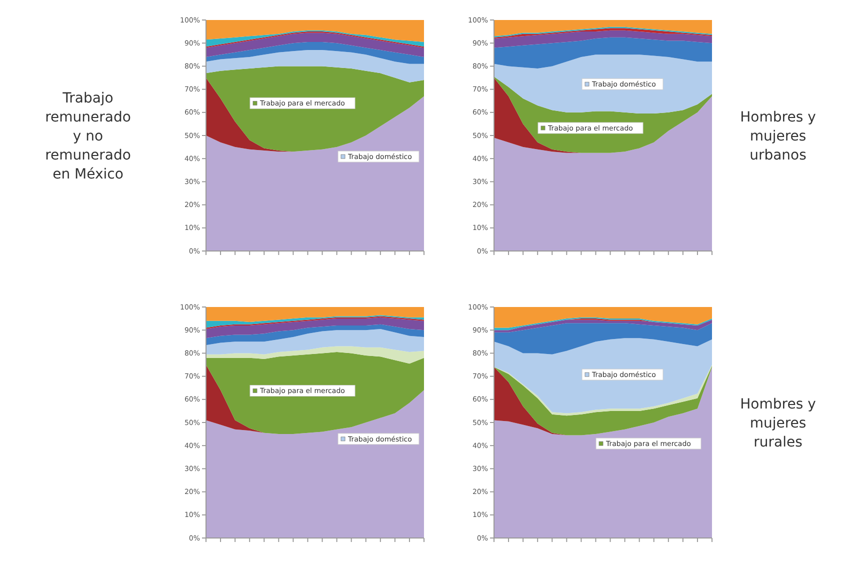 The image size is (854, 581). What do you see at coordinates (88, 136) in the screenshot?
I see `text: Trabajo remunerado y no remunerado en México` at bounding box center [88, 136].